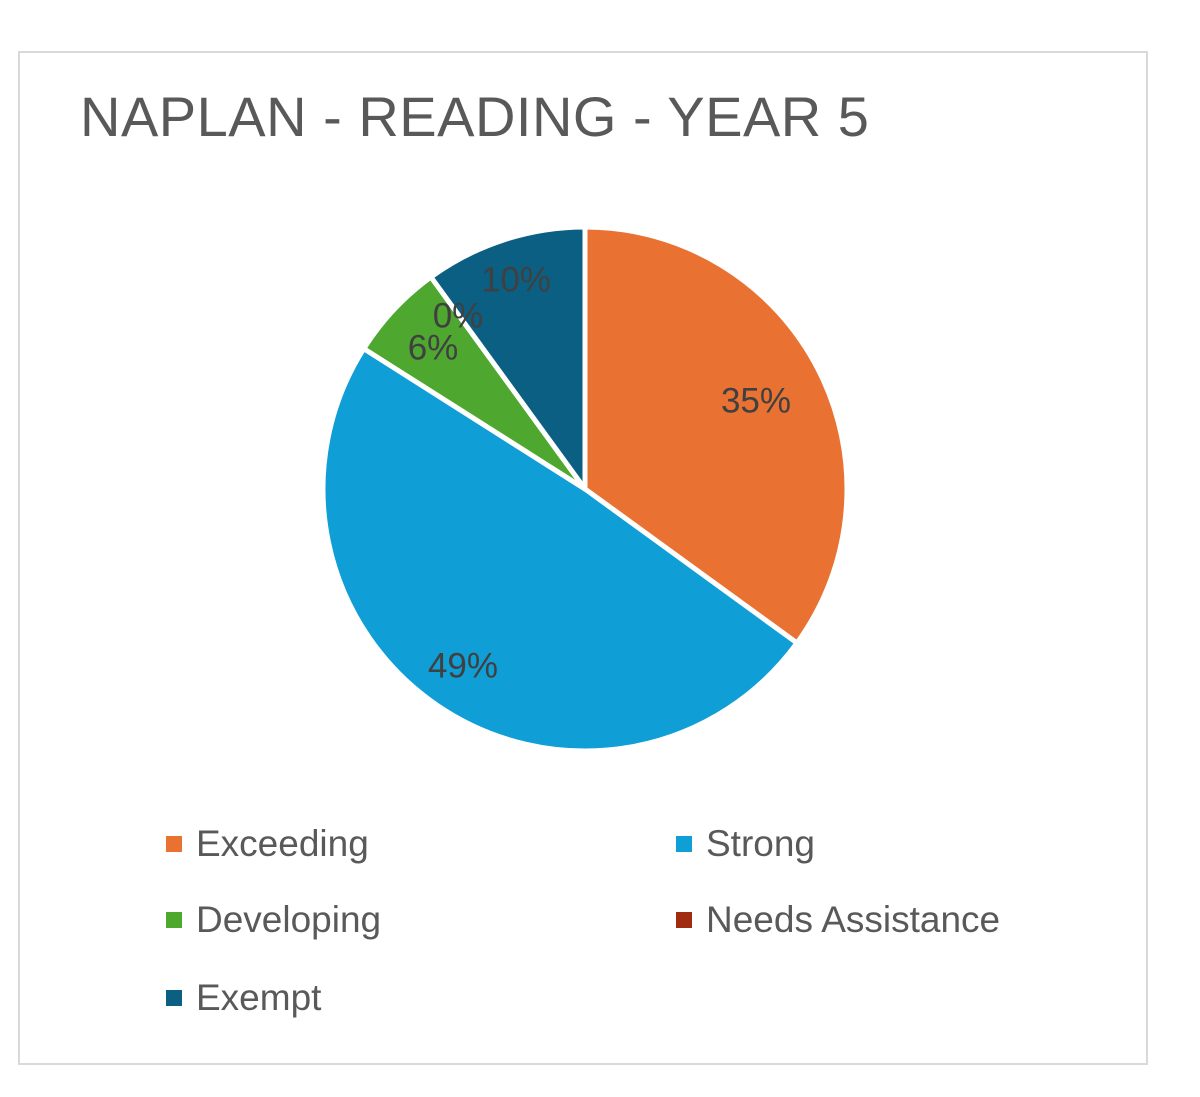  I want to click on legend-label-strong: Strong, so click(761, 843).